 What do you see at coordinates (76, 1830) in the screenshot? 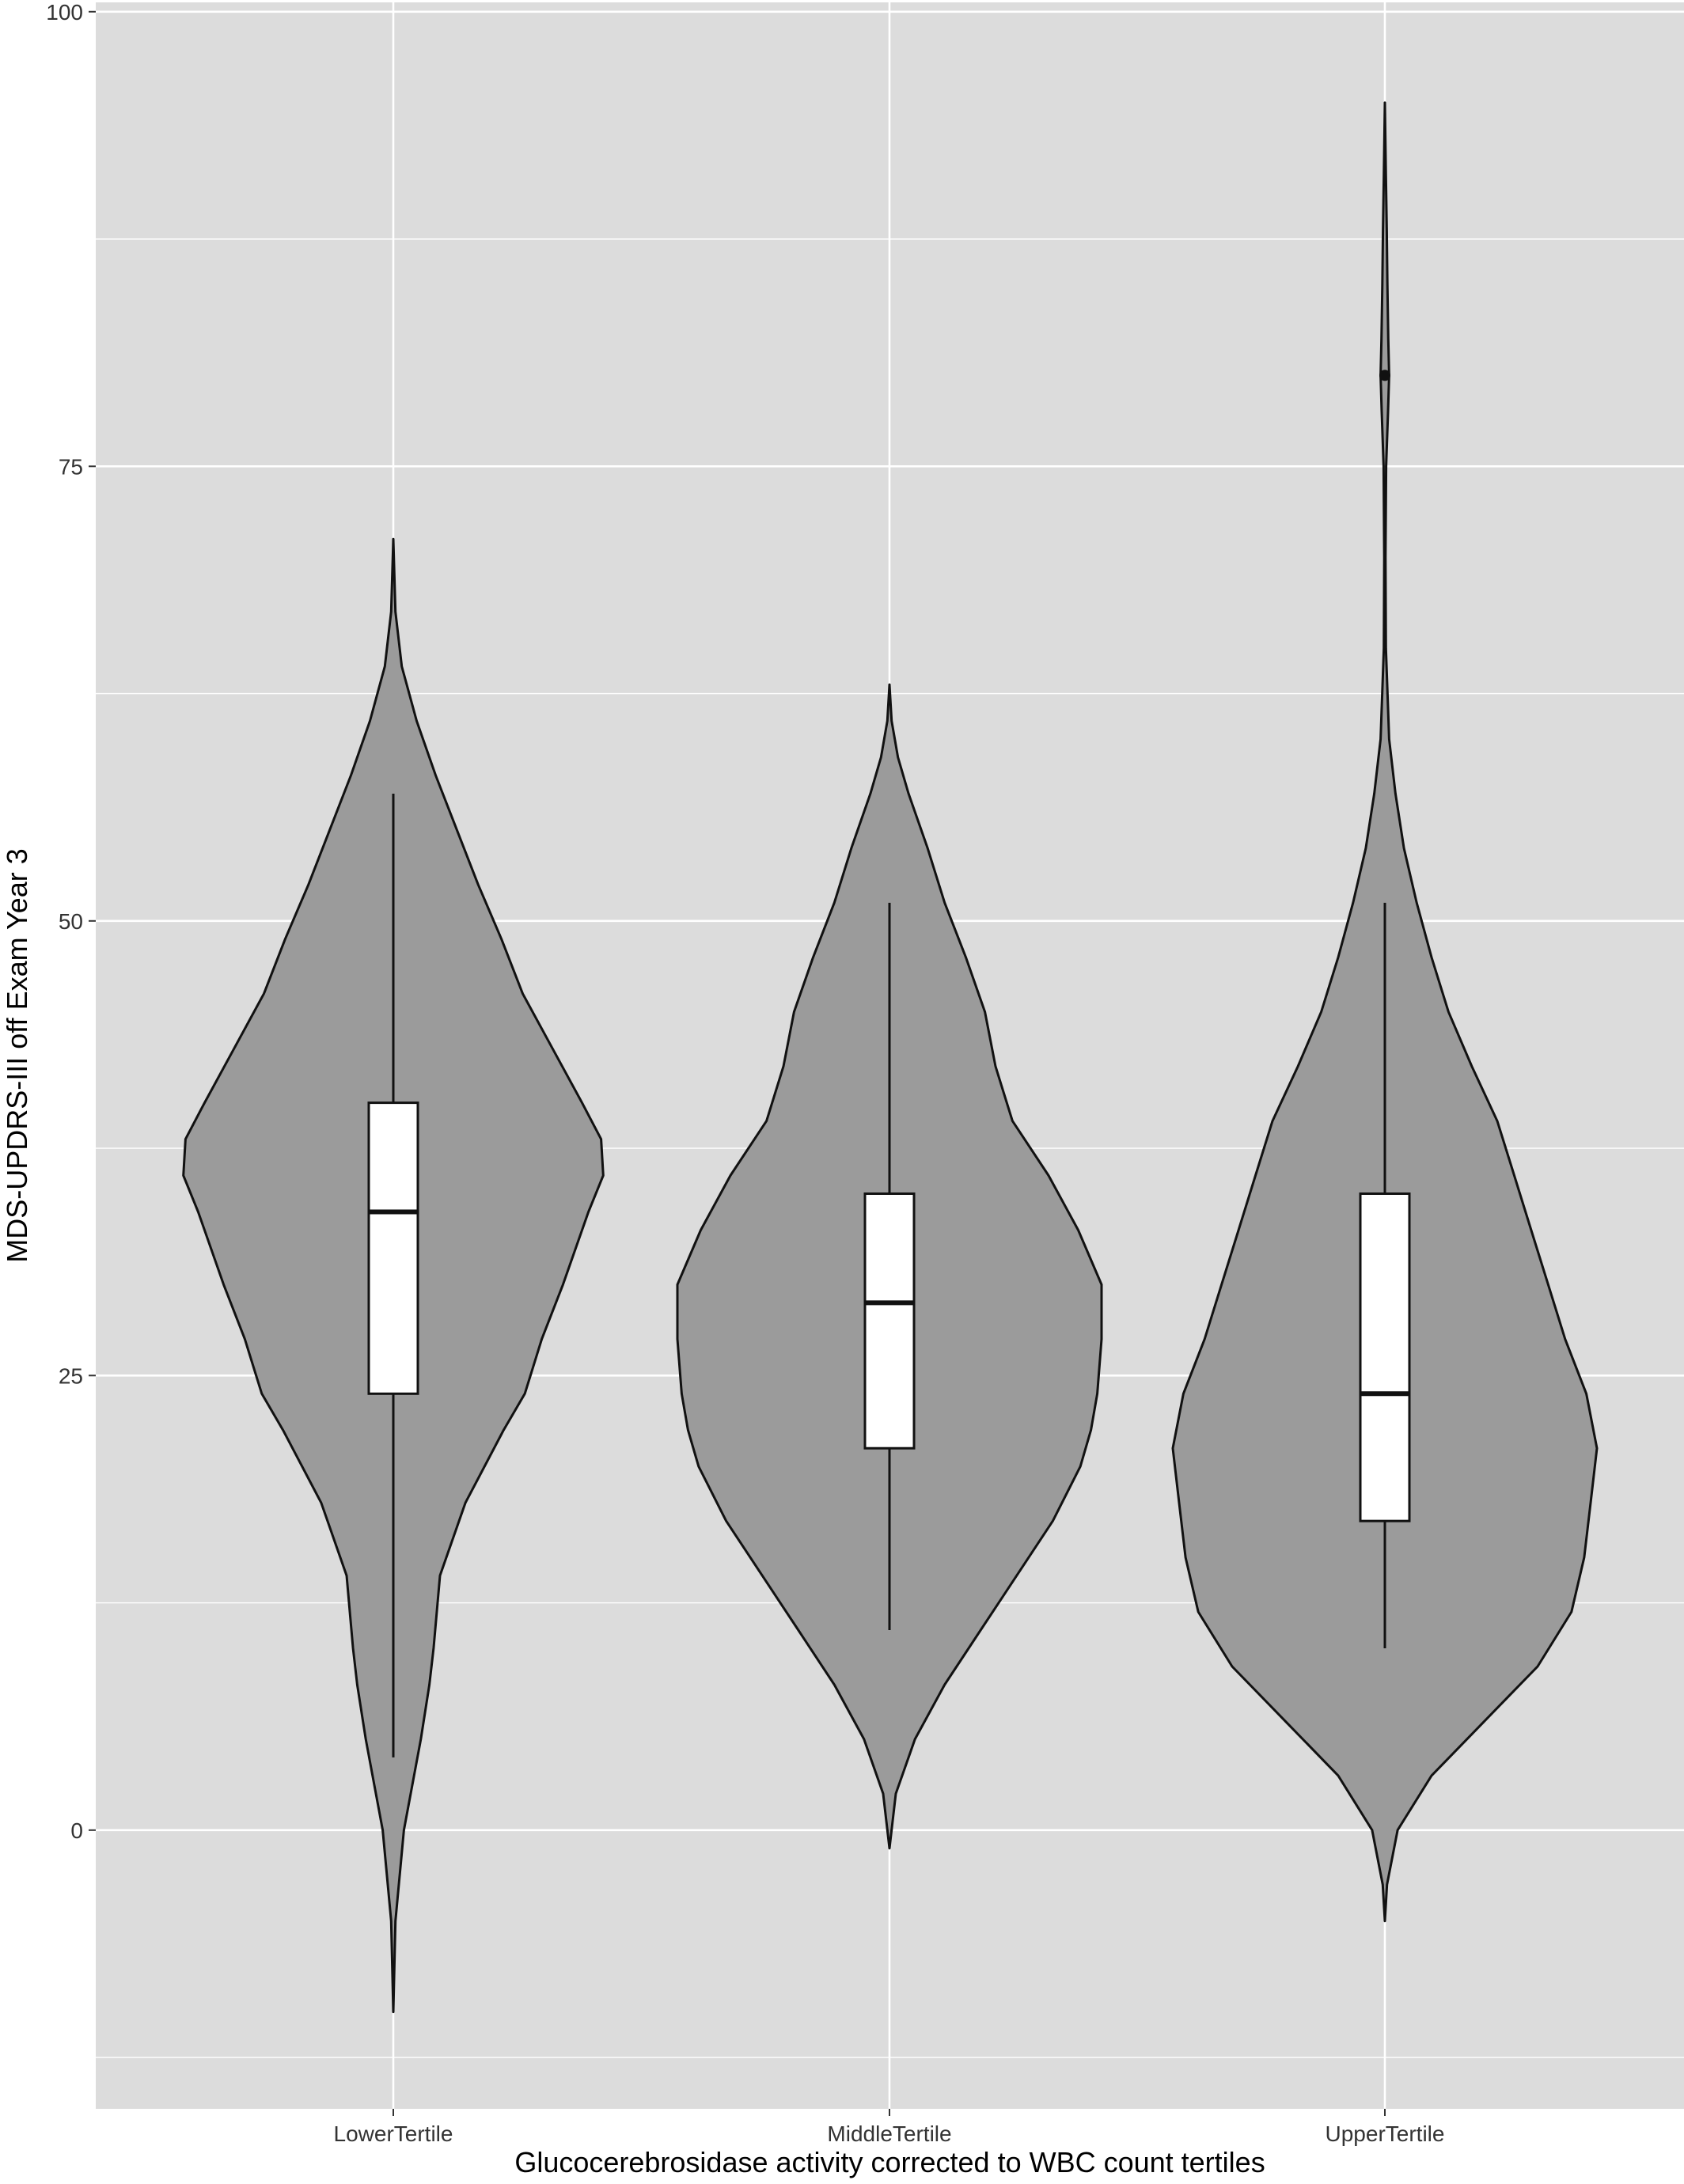
I see `y-tick-label: 0` at bounding box center [76, 1830].